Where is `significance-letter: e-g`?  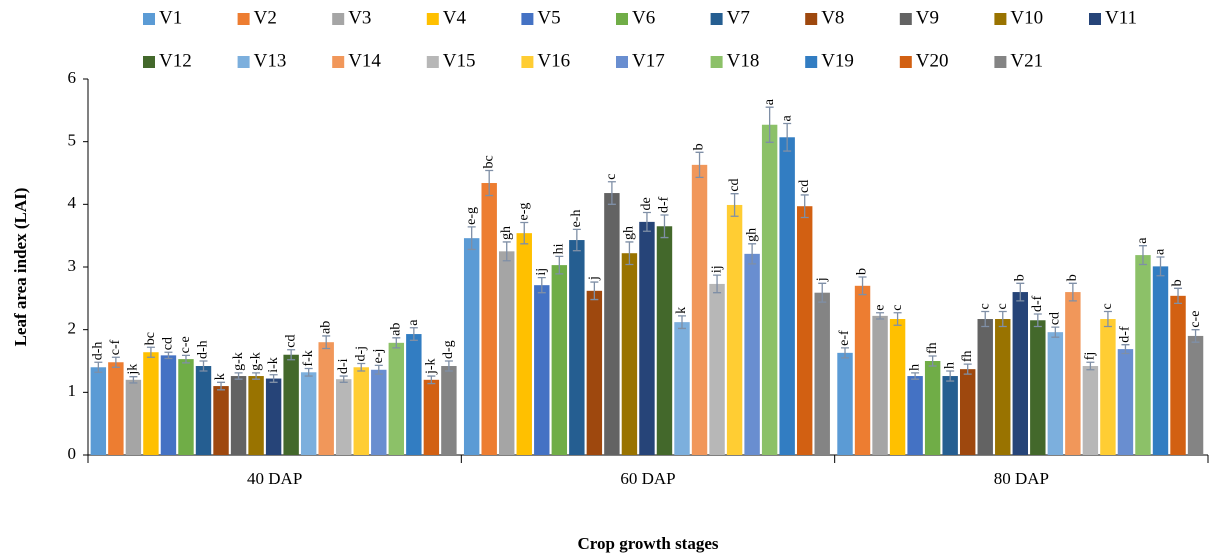
significance-letter: e-g is located at coordinates (523, 212).